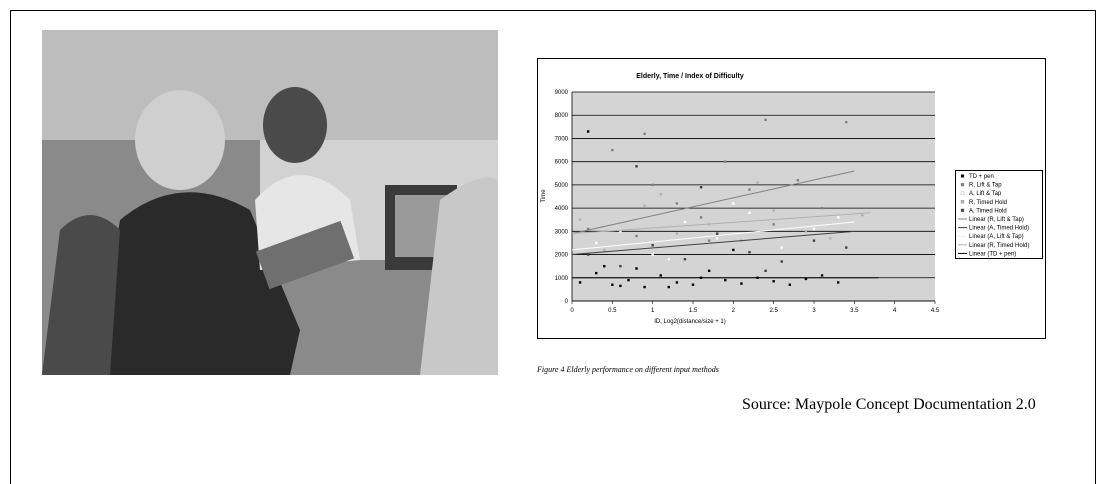 This screenshot has width=1106, height=484. I want to click on legend-label: Linear (R, Lift & Tap), so click(996, 220).